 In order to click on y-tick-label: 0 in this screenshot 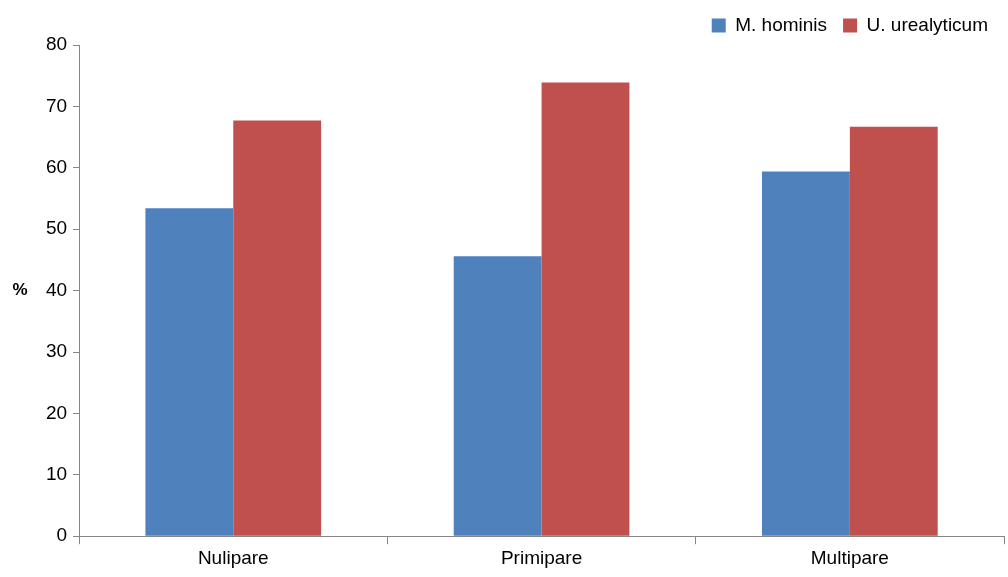, I will do `click(62, 535)`.